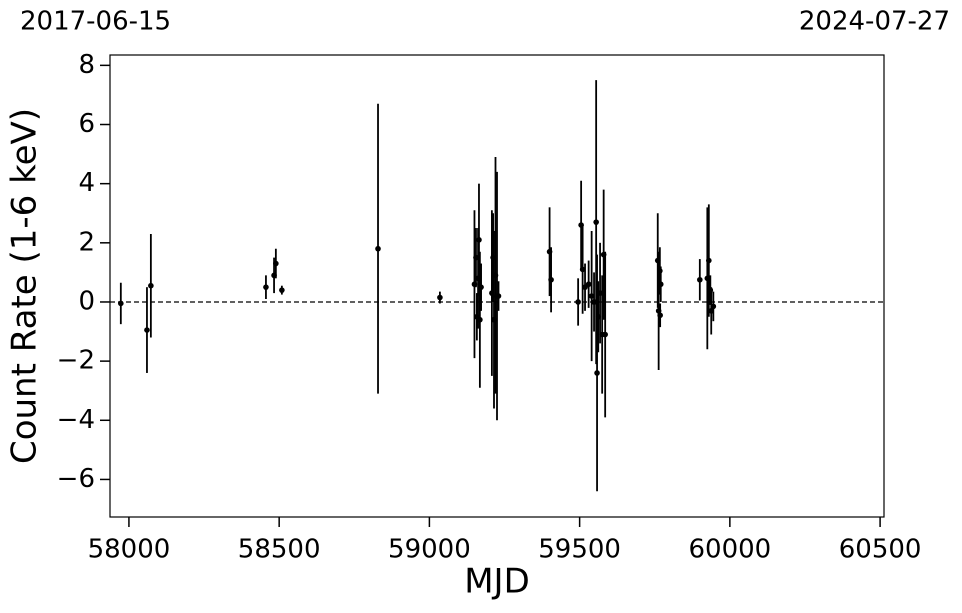 The width and height of the screenshot is (962, 613). I want to click on x-axis-label: MJD, so click(497, 582).